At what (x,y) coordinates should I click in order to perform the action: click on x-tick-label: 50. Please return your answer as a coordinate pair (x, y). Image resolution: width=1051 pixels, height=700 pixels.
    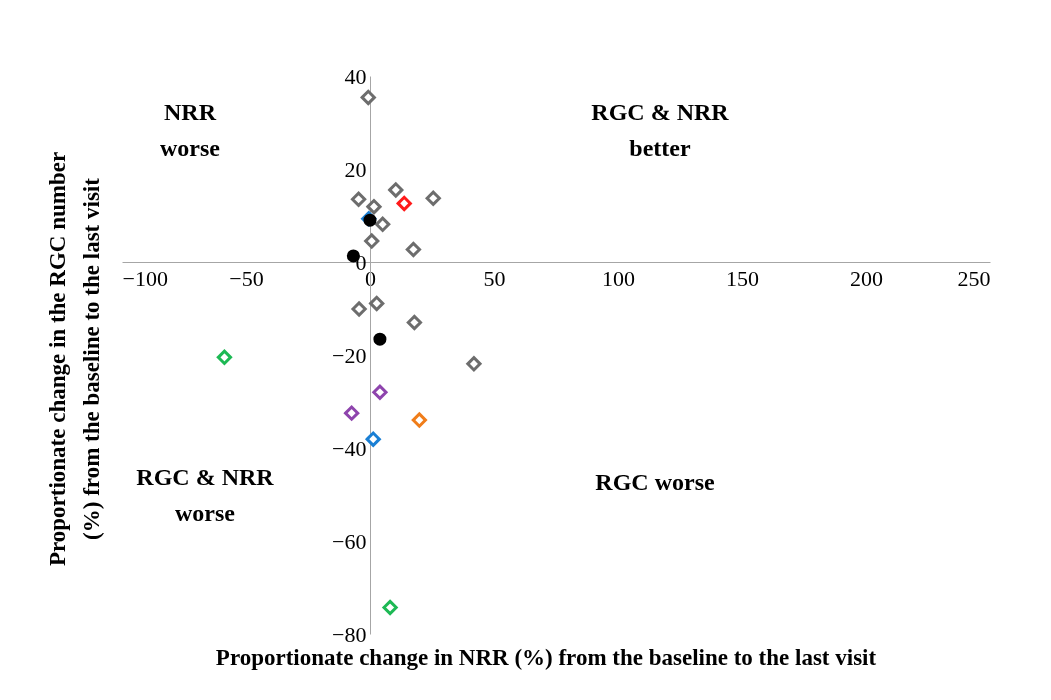
    Looking at the image, I should click on (494, 278).